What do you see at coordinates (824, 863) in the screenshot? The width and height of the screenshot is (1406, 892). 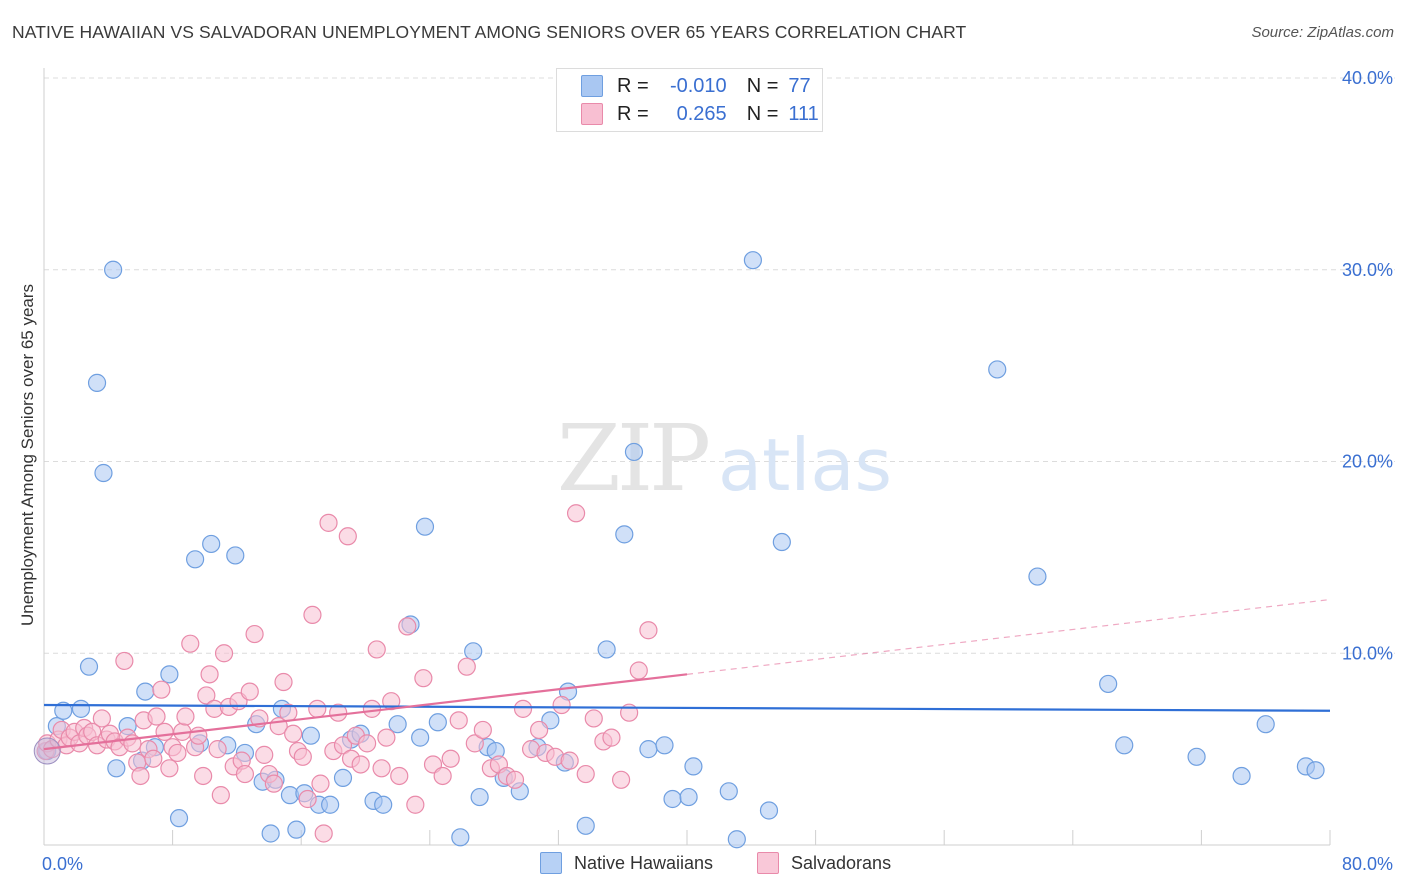 I see `legend-item-salvadorans: Salvadorans` at bounding box center [824, 863].